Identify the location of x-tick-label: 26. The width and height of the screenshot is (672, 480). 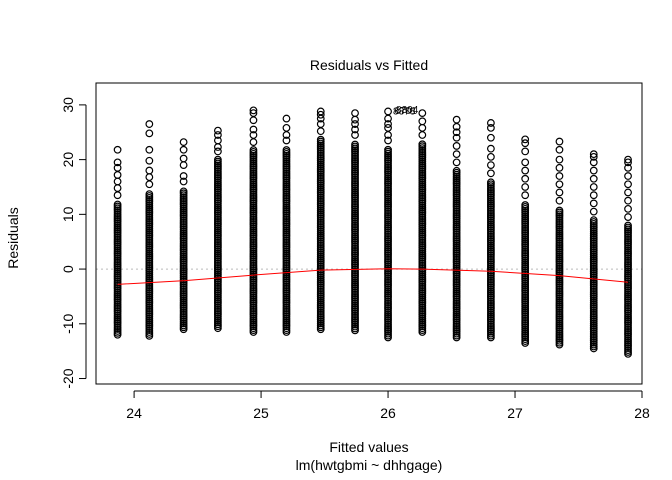
(388, 413).